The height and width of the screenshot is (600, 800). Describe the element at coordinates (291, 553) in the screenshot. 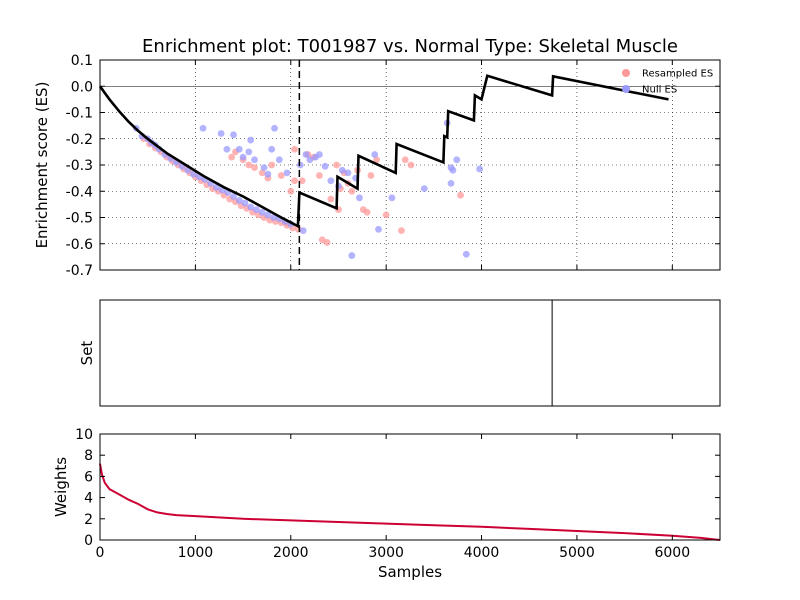

I see `weights-xtick-label: 2000` at that location.